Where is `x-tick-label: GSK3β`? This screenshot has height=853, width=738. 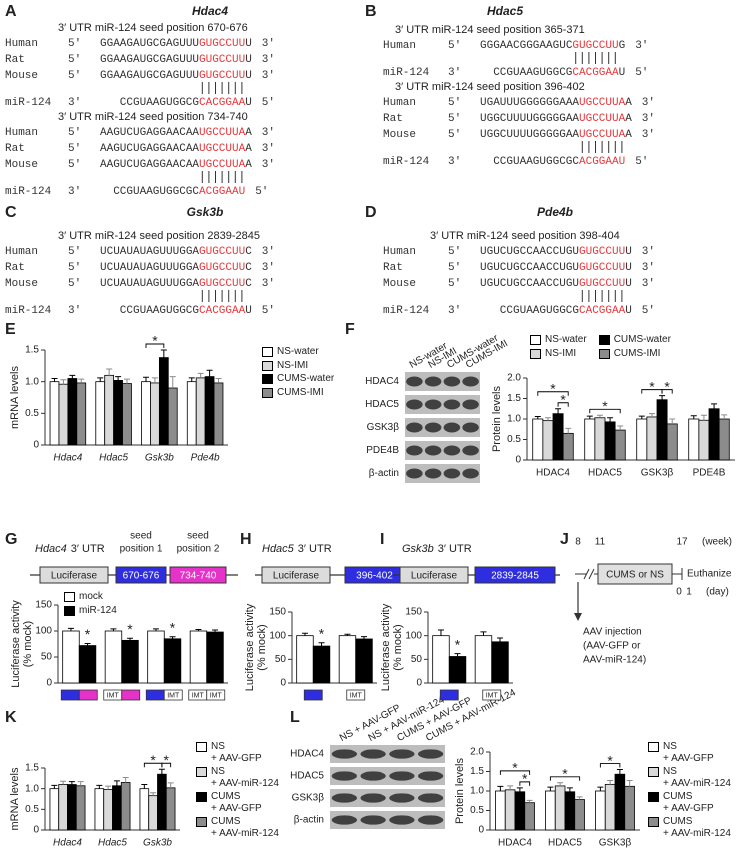 x-tick-label: GSK3β is located at coordinates (615, 843).